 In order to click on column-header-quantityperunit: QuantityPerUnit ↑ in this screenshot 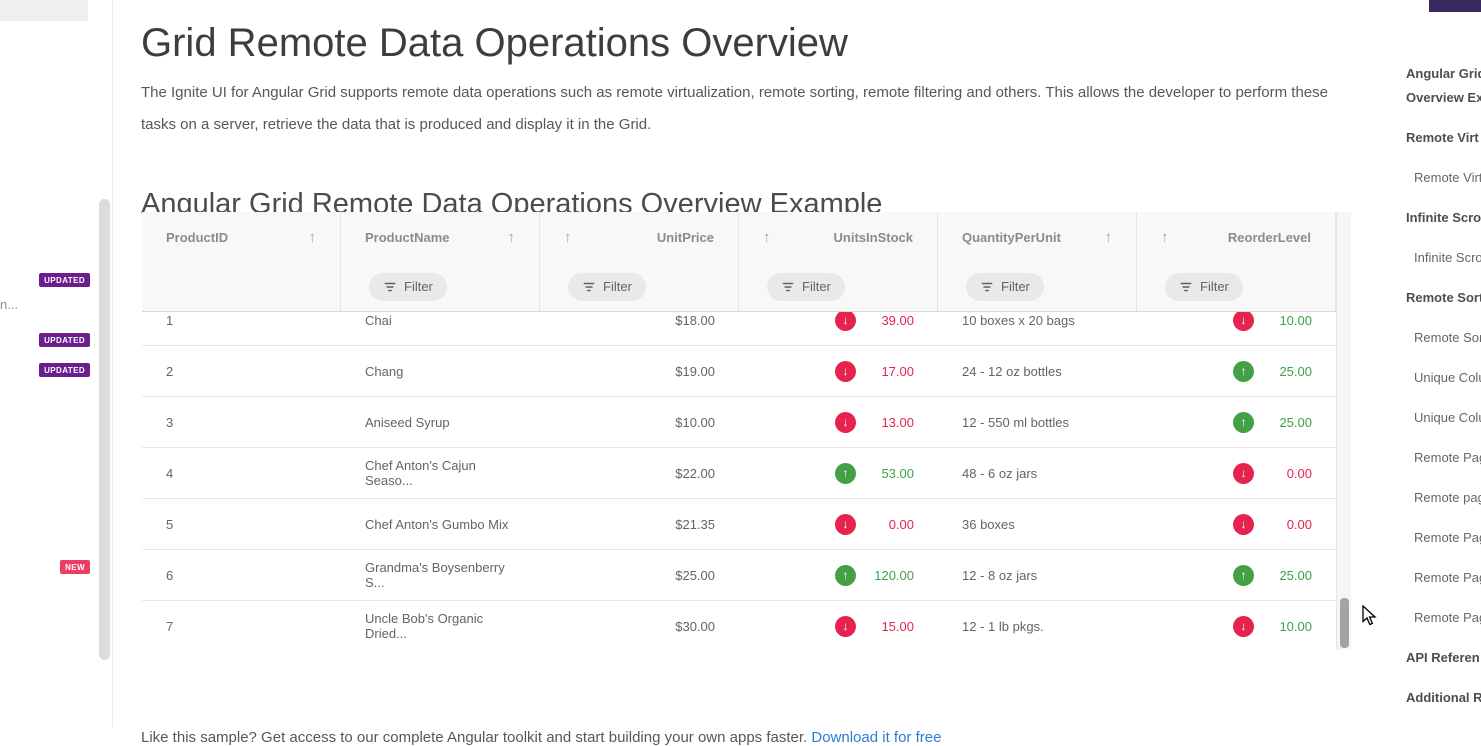, I will do `click(1037, 237)`.